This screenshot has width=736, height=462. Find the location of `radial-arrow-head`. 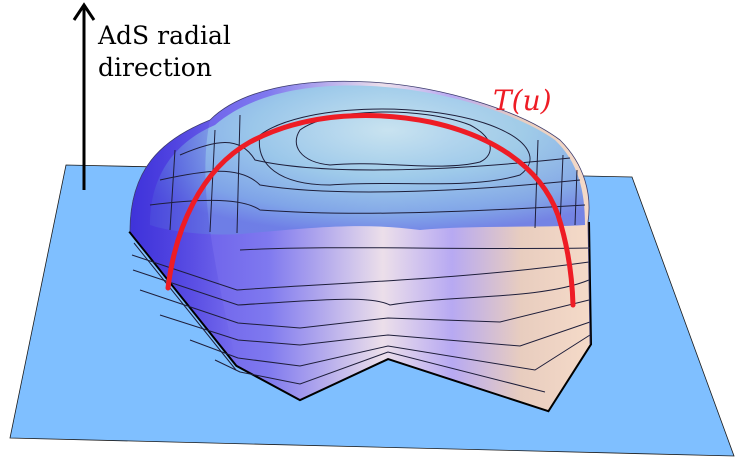

radial-arrow-head is located at coordinates (84, 11).